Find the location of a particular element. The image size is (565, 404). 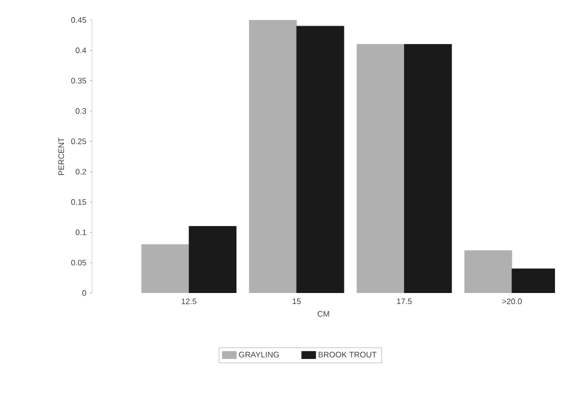

x-tick-label: >20.0 is located at coordinates (512, 301).